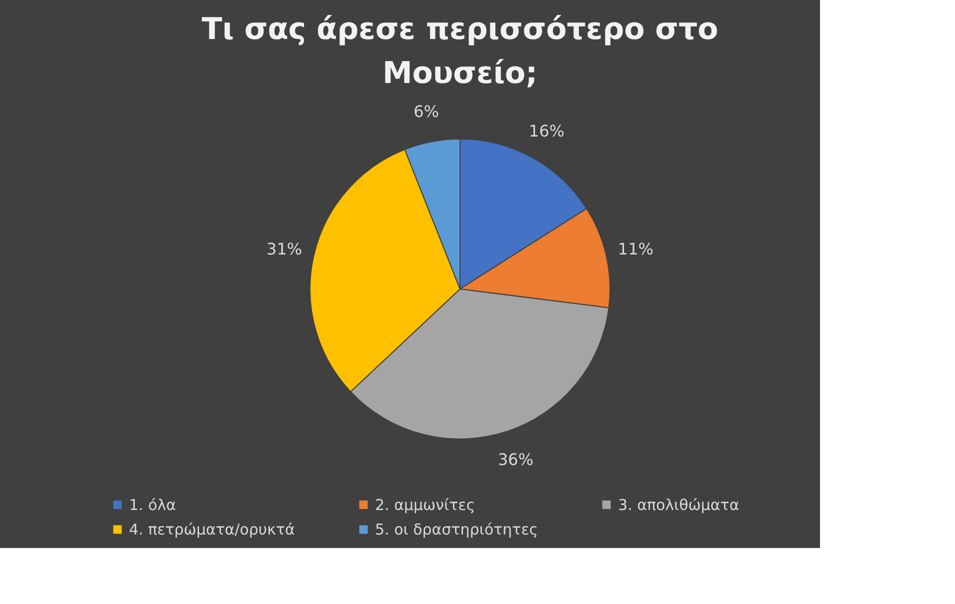  What do you see at coordinates (425, 505) in the screenshot?
I see `legend-label: 2. αμμωνίτες` at bounding box center [425, 505].